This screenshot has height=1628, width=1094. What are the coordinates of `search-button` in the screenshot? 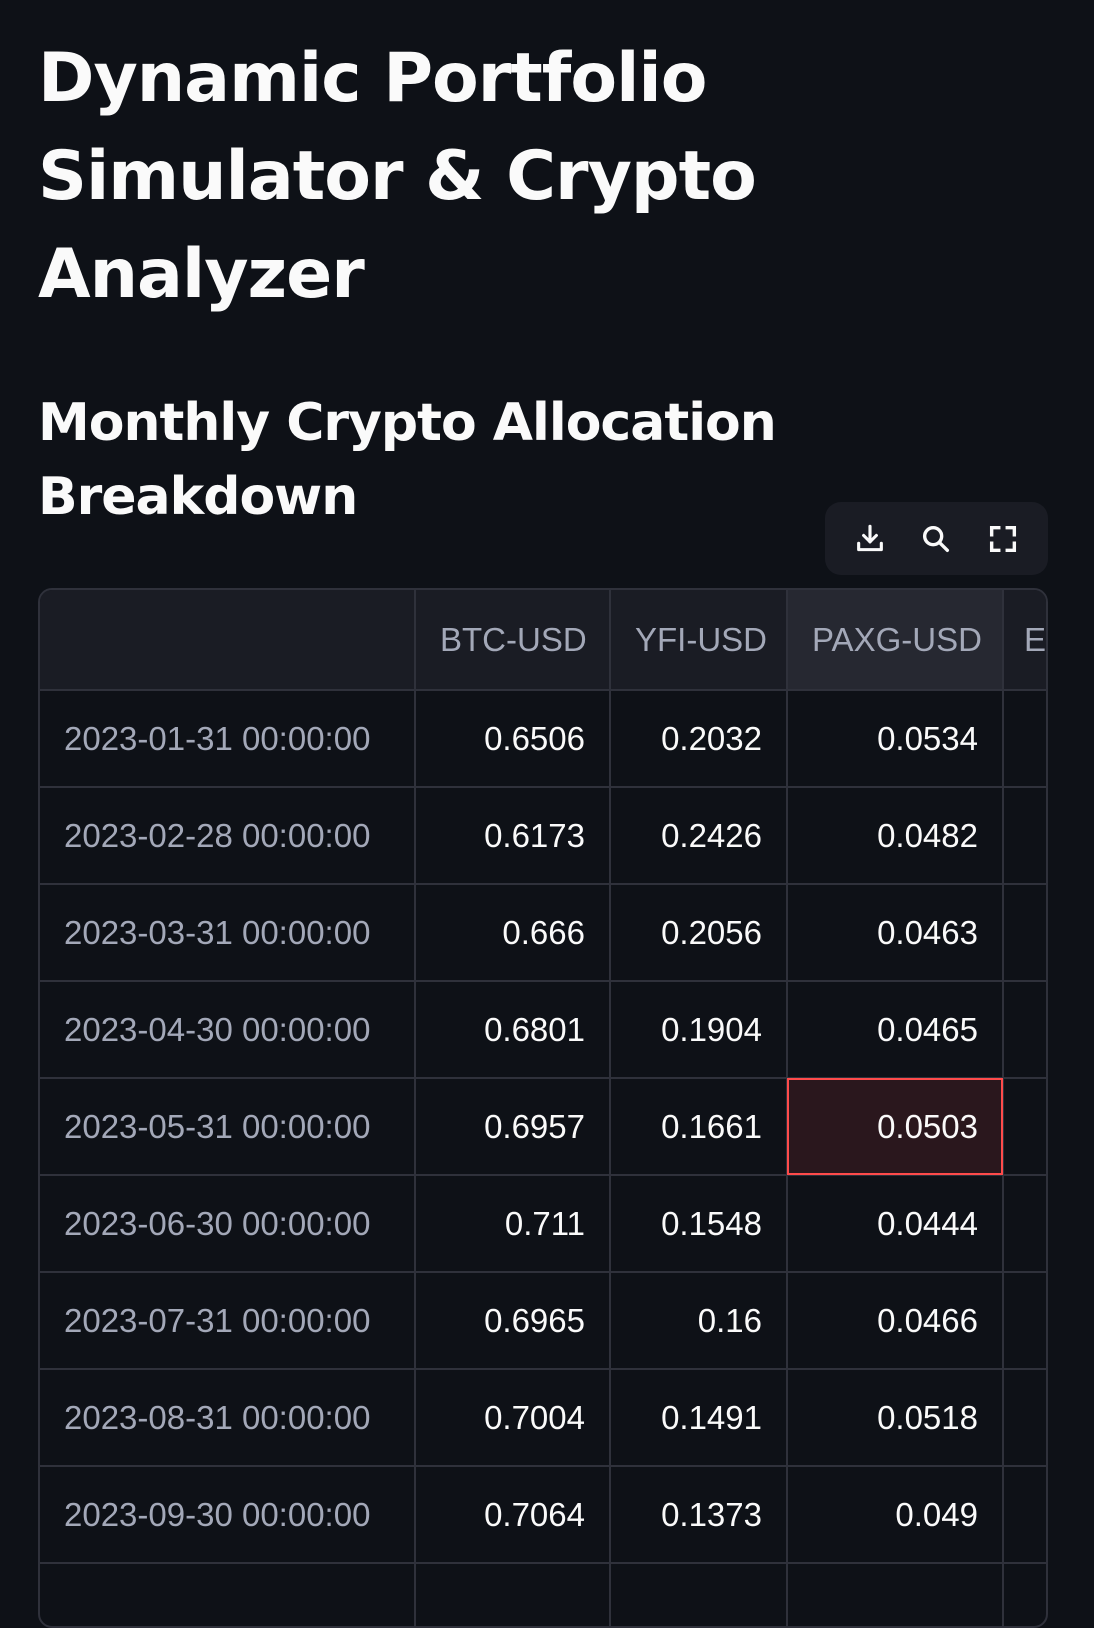 It's located at (936, 539).